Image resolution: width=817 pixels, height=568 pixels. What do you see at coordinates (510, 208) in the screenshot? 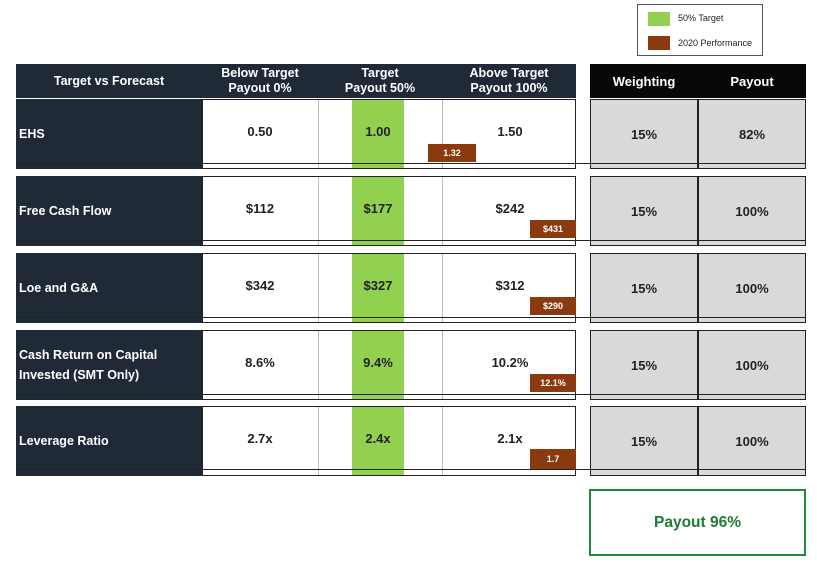
I see `above-target-value: $242` at bounding box center [510, 208].